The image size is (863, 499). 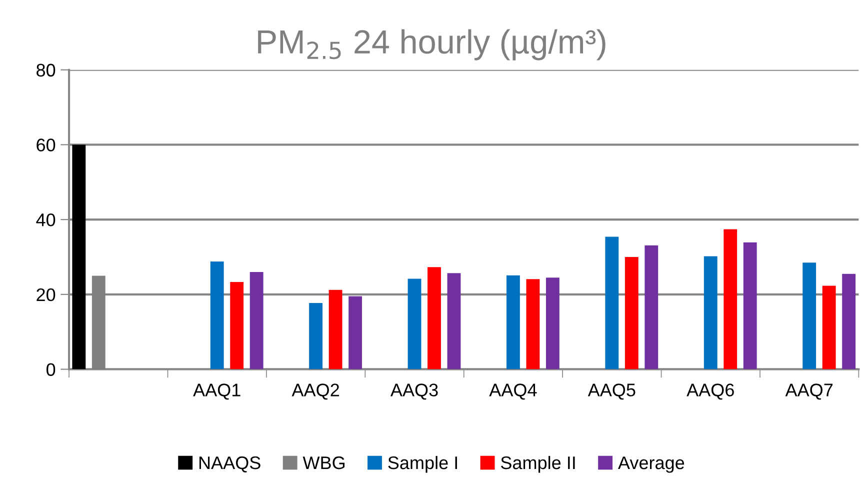 What do you see at coordinates (46, 219) in the screenshot?
I see `y-tick-label: 40` at bounding box center [46, 219].